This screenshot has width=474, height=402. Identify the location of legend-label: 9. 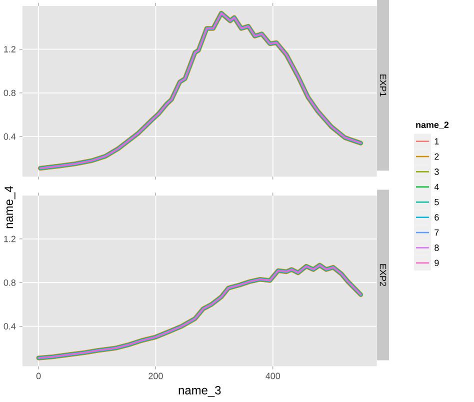
(436, 263).